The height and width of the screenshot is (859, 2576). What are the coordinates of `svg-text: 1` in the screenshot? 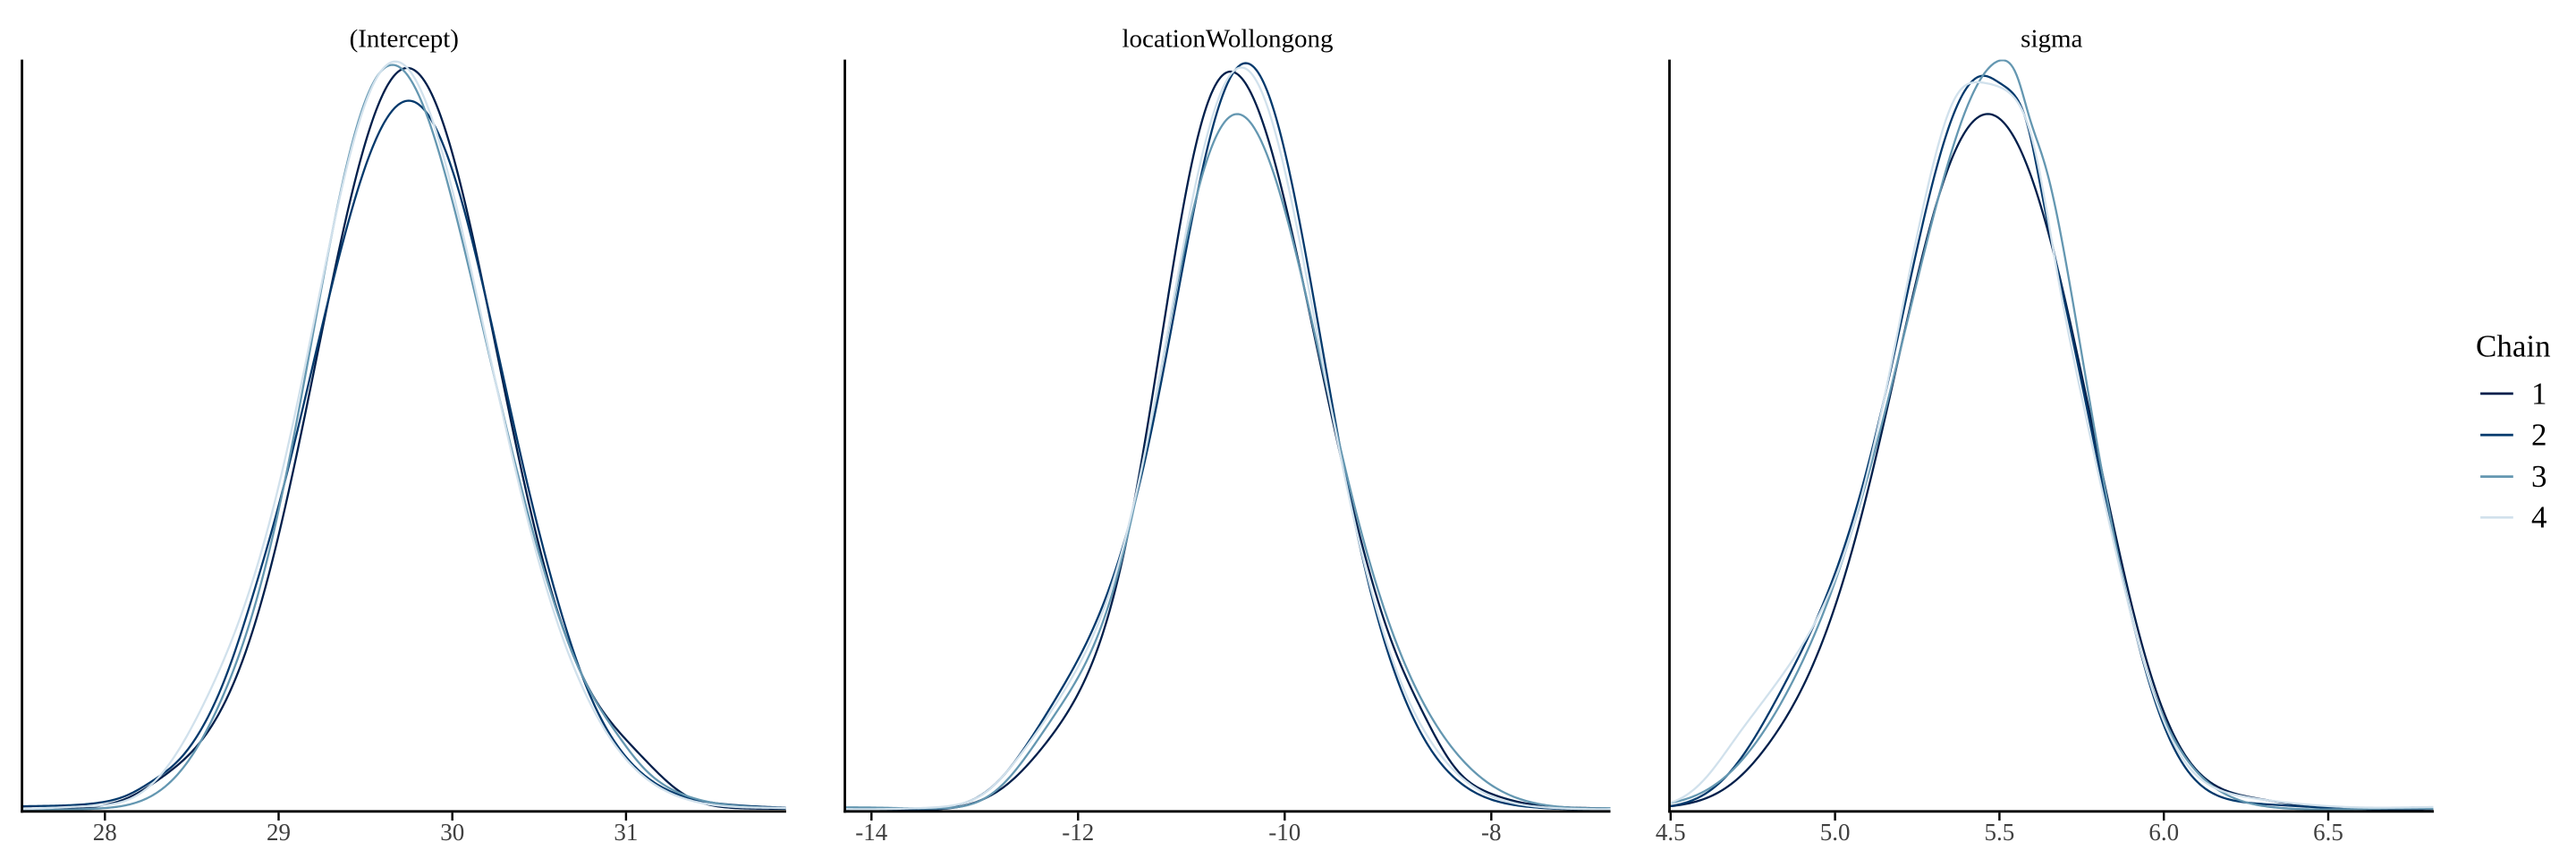 It's located at (2539, 393).